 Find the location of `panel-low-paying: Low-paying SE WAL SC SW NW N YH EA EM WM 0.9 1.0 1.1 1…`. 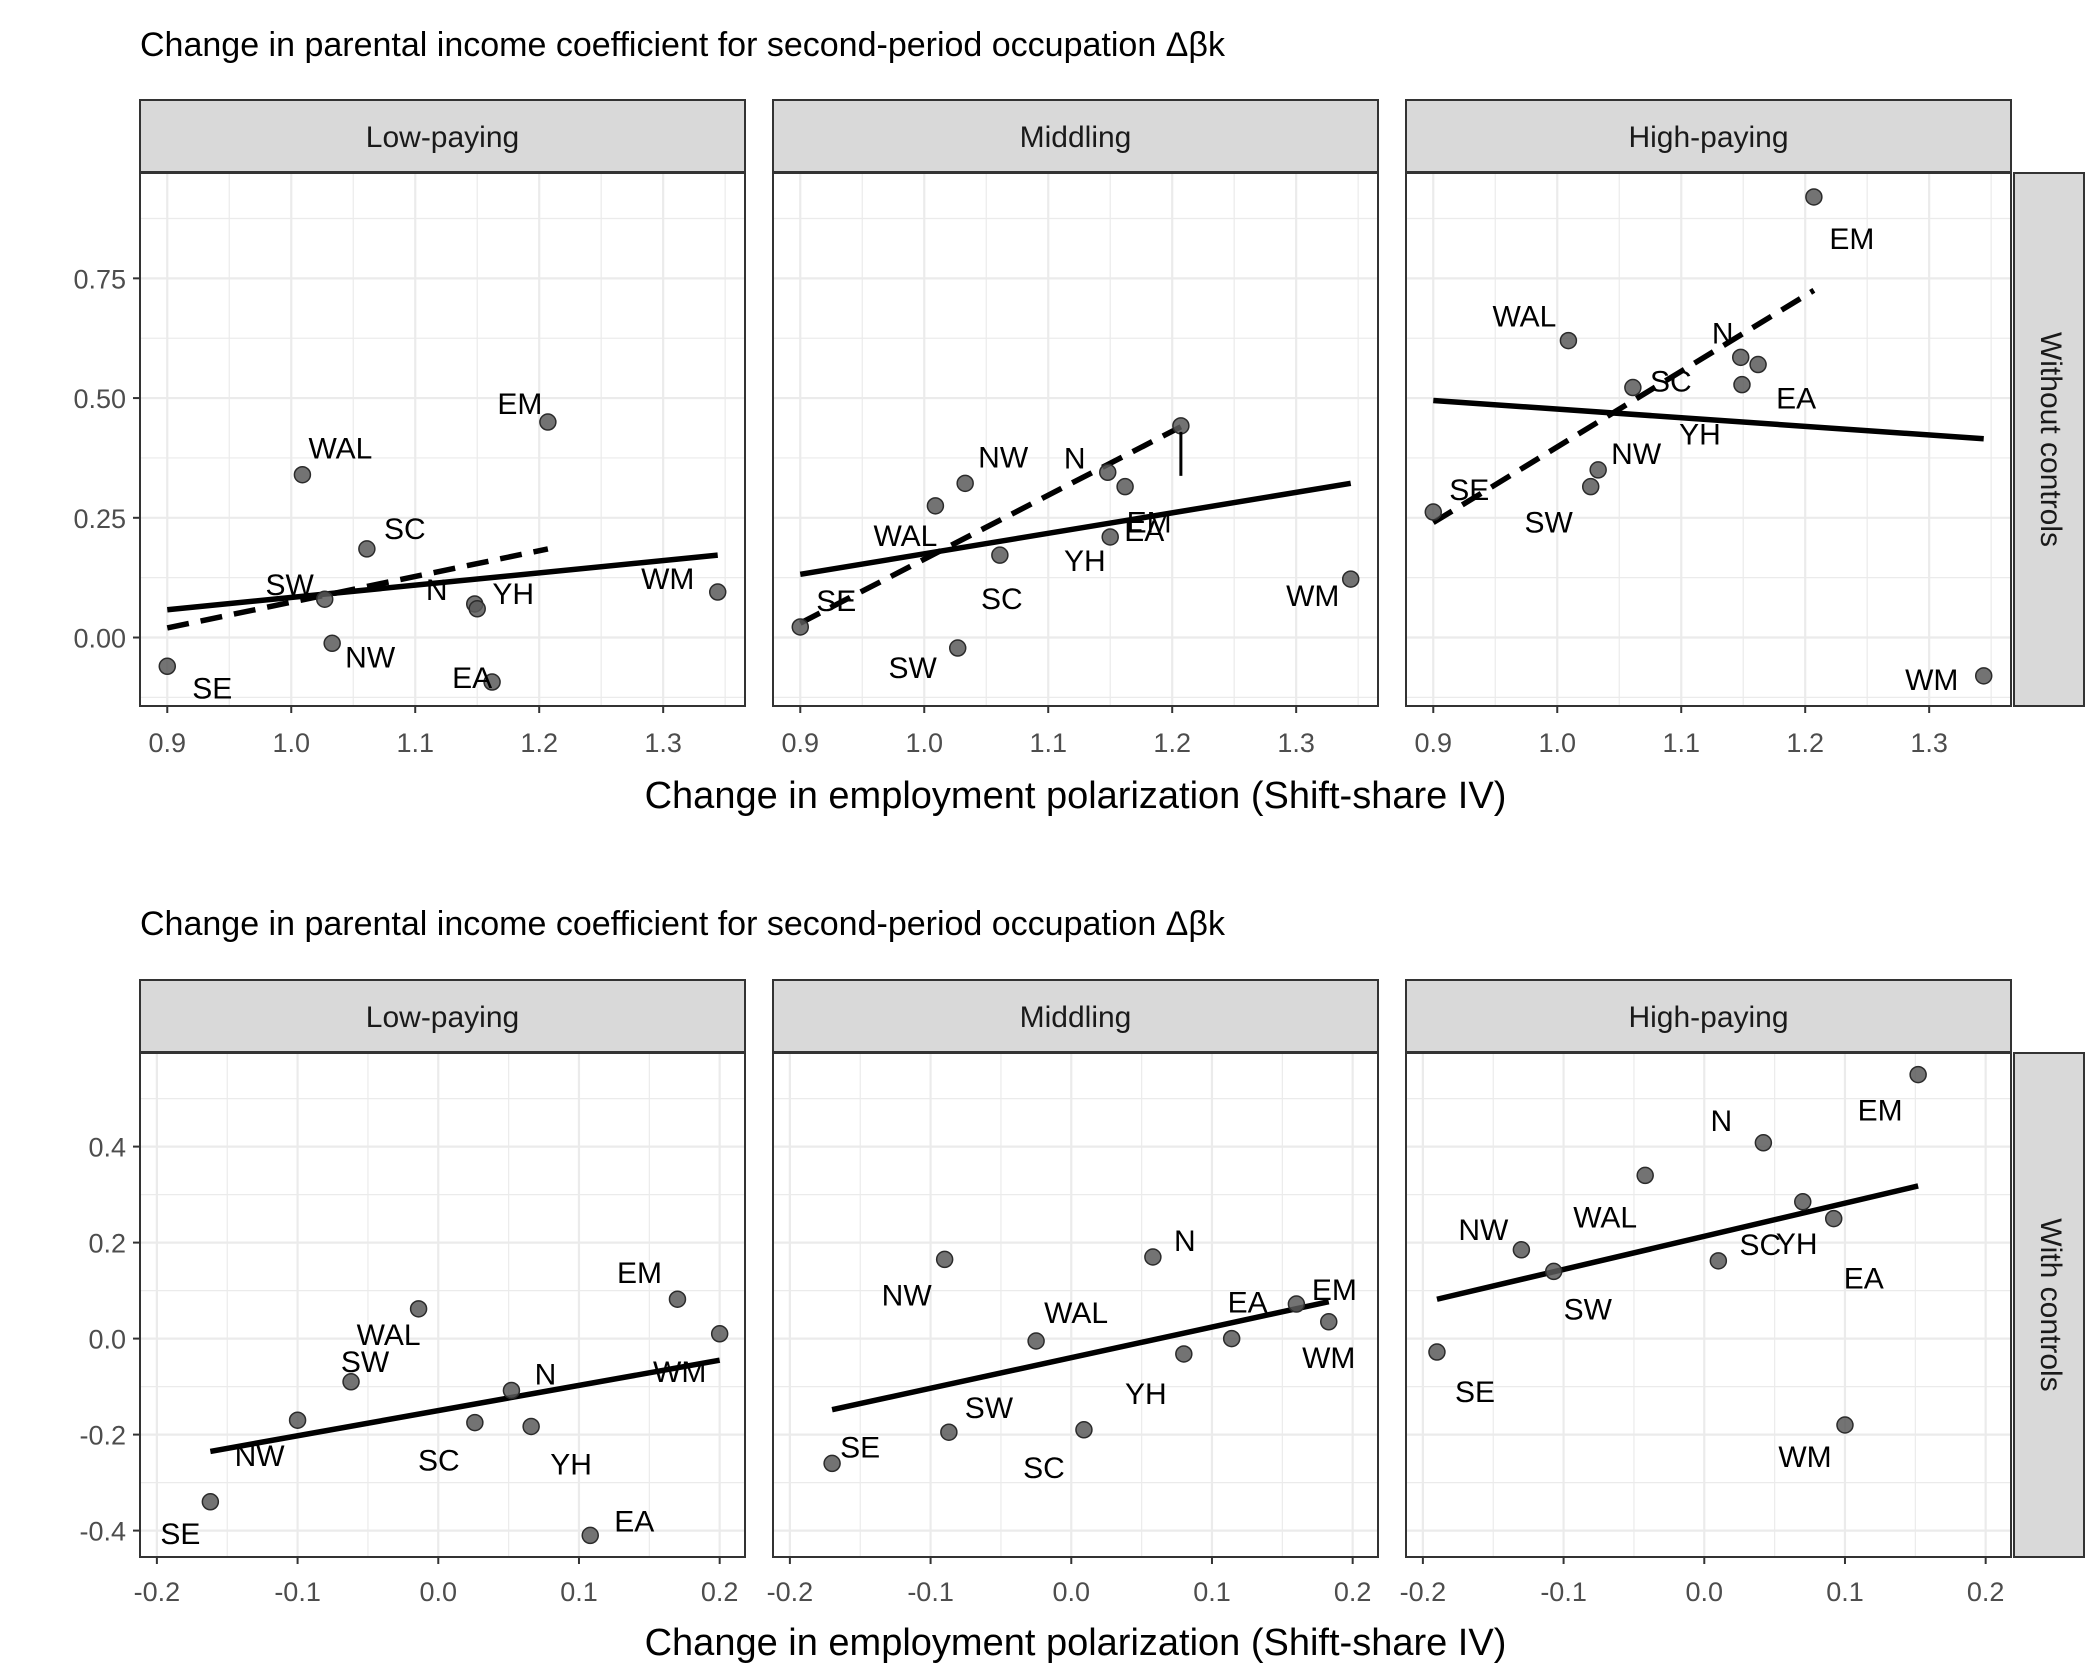

panel-low-paying: Low-paying SE WAL SC SW NW N YH EA EM WM 0.9 1.0 1.1 1… is located at coordinates (442, 428).